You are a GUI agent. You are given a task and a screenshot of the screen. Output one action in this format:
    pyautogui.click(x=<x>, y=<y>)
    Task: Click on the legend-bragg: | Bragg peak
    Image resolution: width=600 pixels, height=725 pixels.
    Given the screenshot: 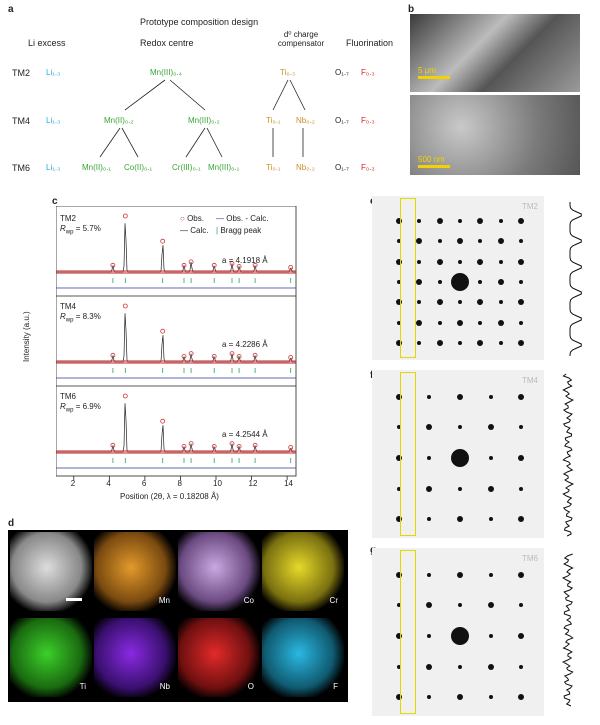 What is the action you would take?
    pyautogui.click(x=239, y=230)
    